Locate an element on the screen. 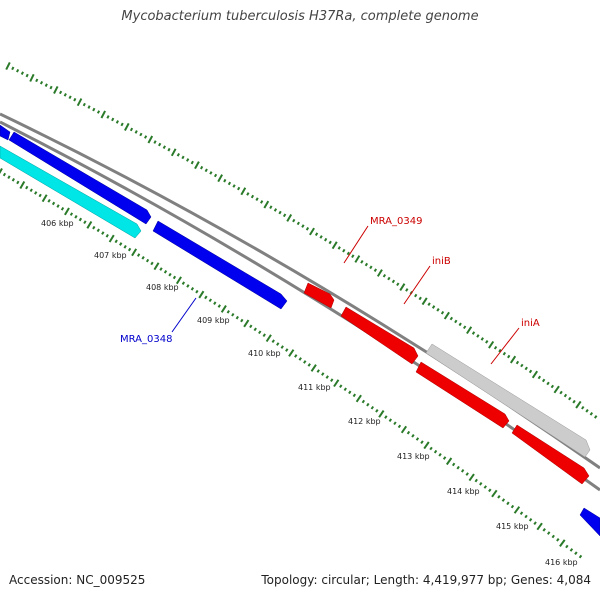 This screenshot has height=600, width=600. gene-cyan is located at coordinates (71, 192).